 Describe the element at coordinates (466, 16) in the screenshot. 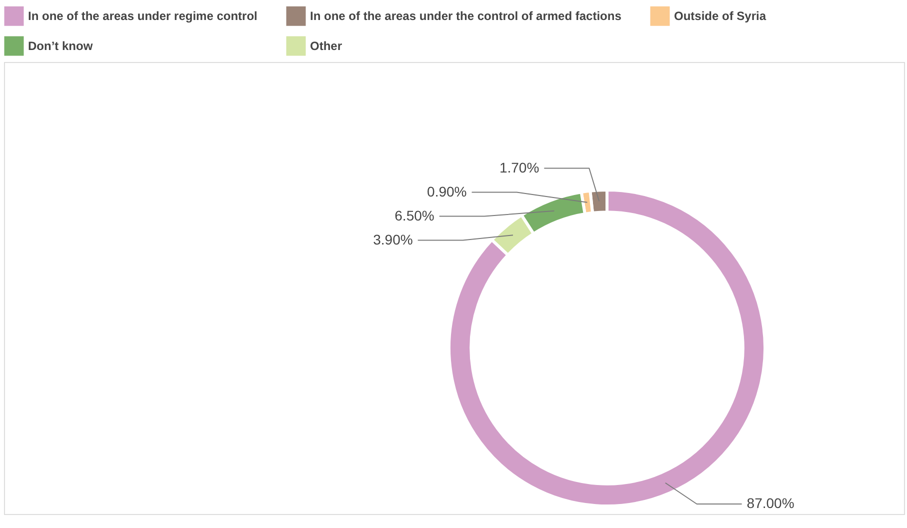

I see `legend-label: In one of the areas under the control of armed factions` at that location.